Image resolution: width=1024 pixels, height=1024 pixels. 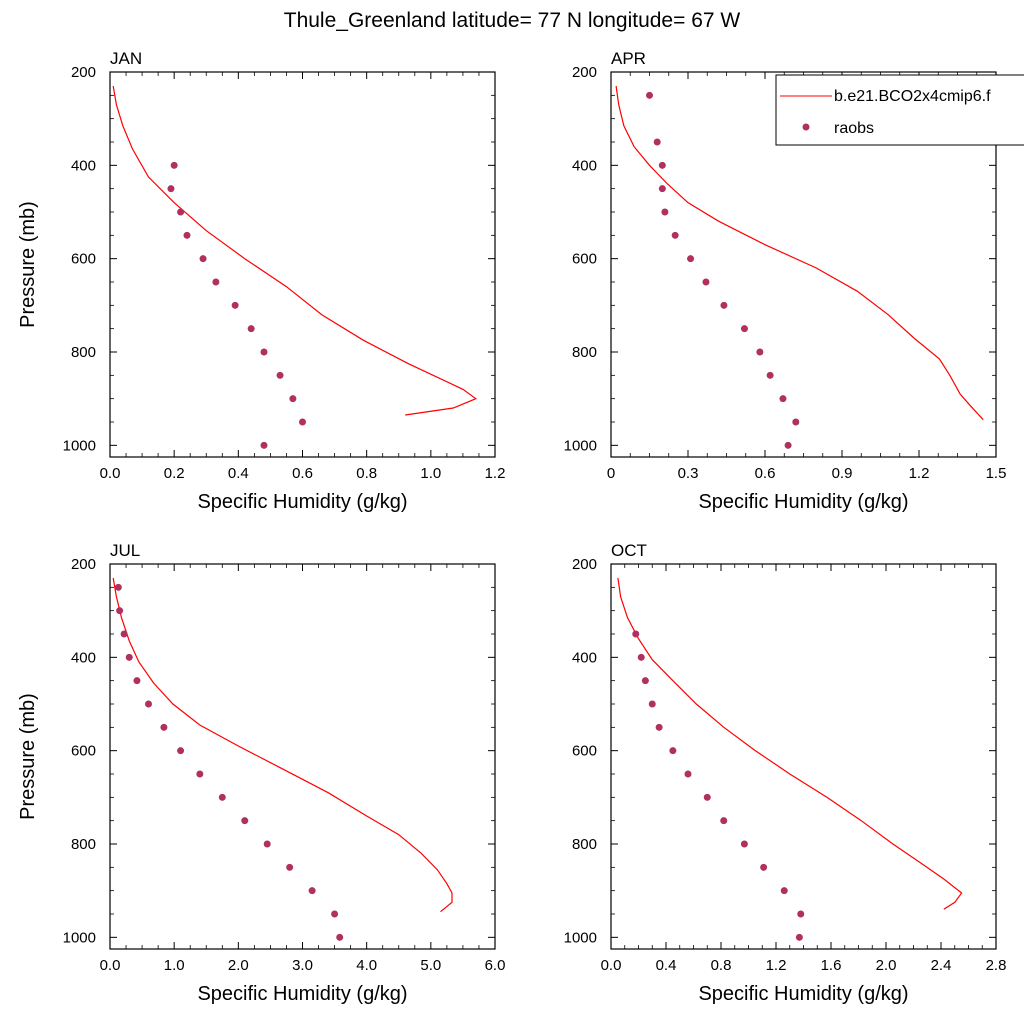 I want to click on panel-title: JUL, so click(x=125, y=550).